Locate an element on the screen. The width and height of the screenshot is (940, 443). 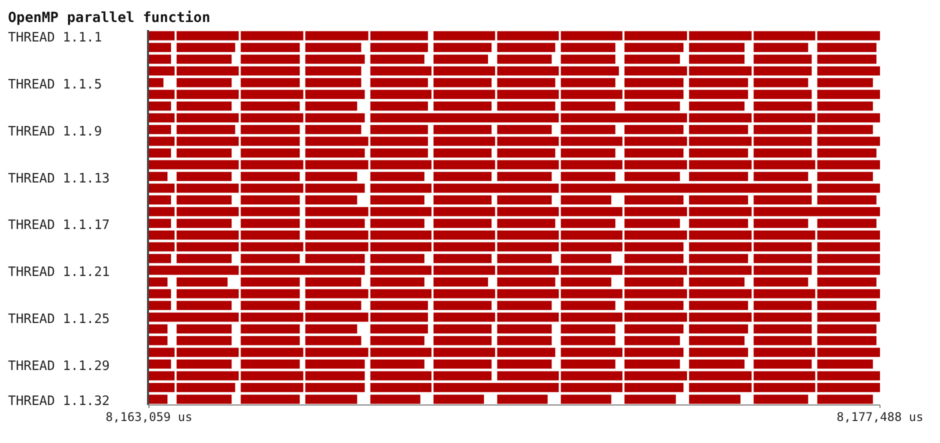
y-tick-label: THREAD 1.1.21 is located at coordinates (59, 272).